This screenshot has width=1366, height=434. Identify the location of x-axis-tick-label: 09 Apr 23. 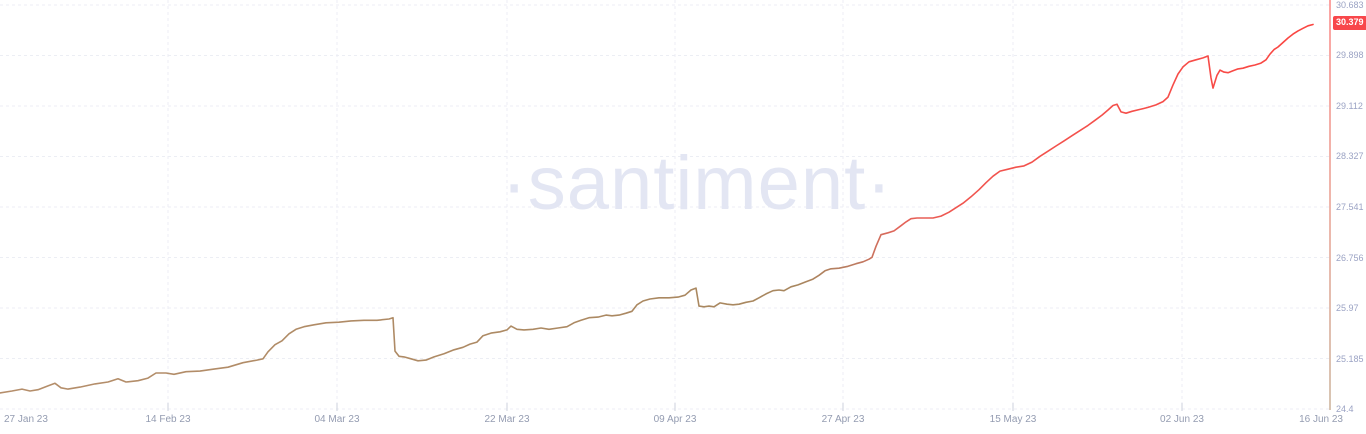
(675, 419).